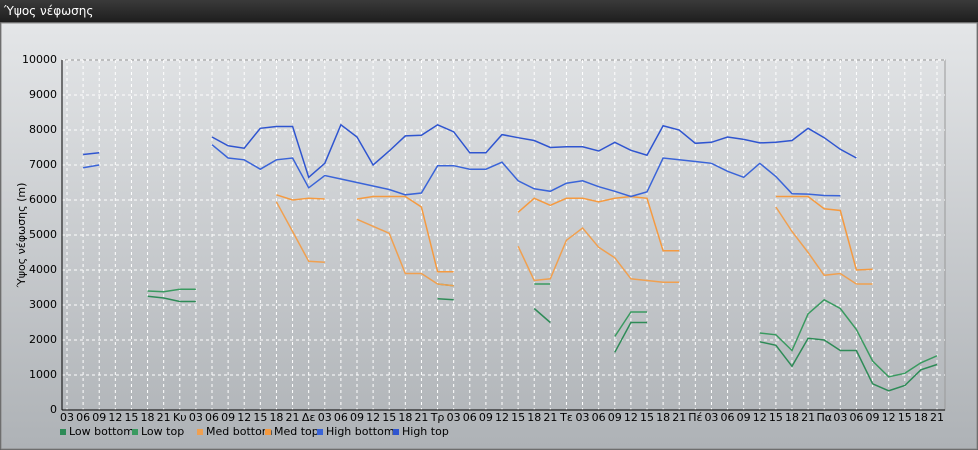 The width and height of the screenshot is (978, 450). What do you see at coordinates (425, 431) in the screenshot?
I see `legend-label: High top` at bounding box center [425, 431].